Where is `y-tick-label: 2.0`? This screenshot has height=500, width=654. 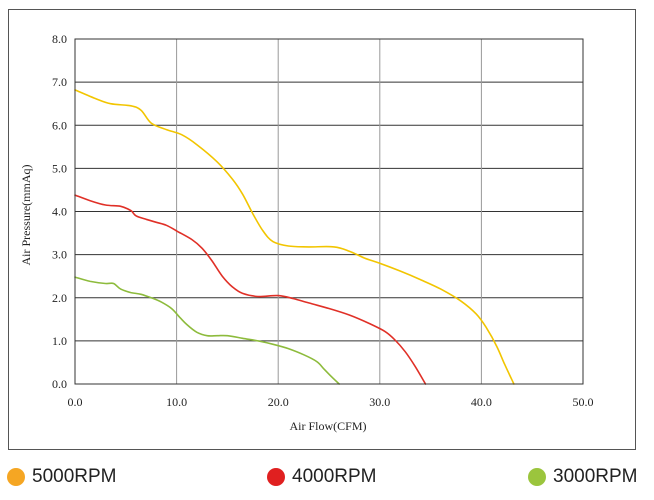
y-tick-label: 2.0 is located at coordinates (59, 298).